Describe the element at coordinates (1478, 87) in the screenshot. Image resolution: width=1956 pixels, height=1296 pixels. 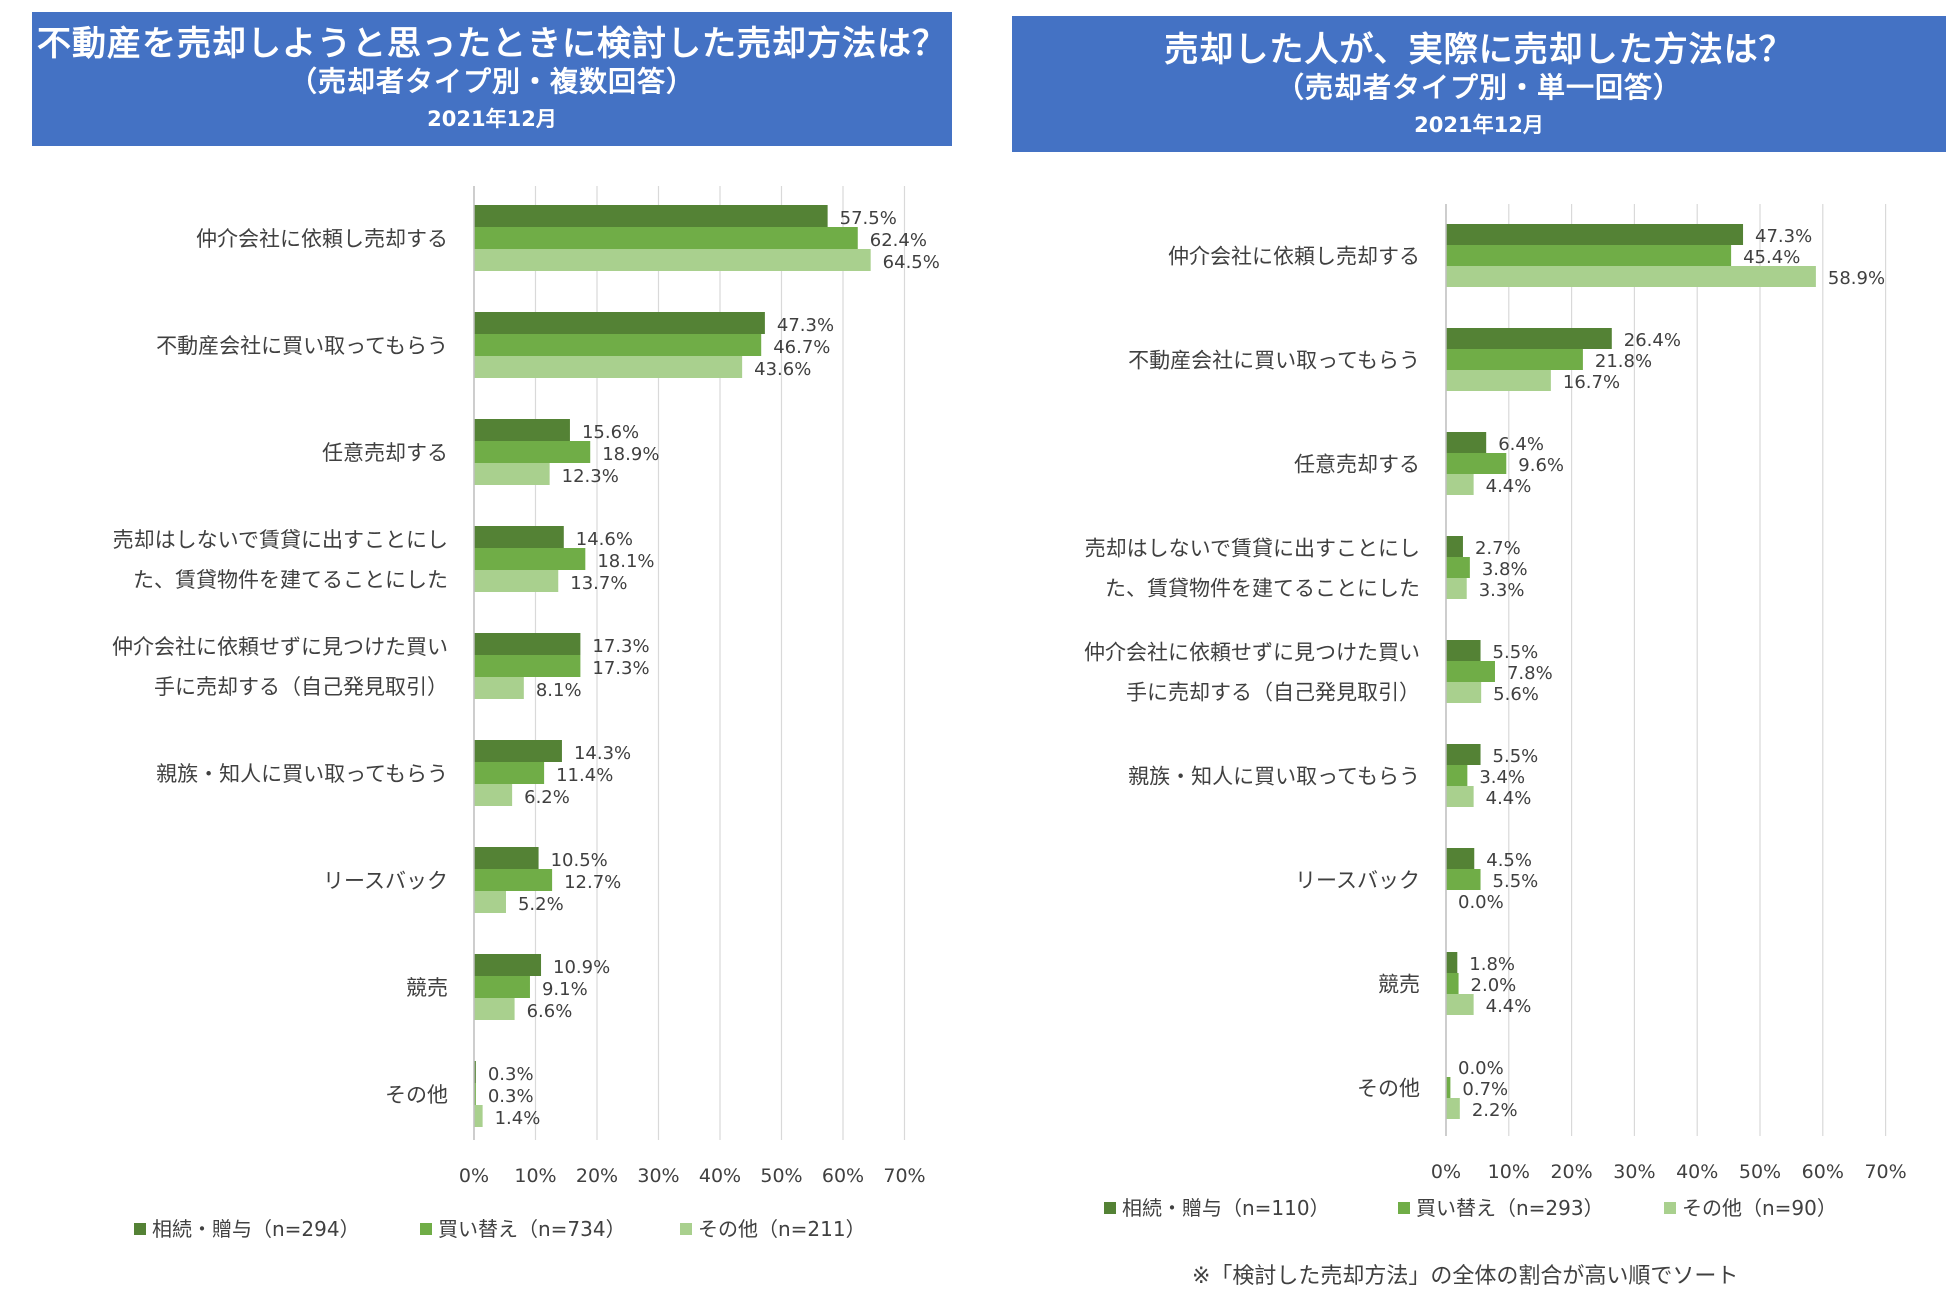
I see `right-chart-subtitle: （売却者タイプ別・単一回答）` at that location.